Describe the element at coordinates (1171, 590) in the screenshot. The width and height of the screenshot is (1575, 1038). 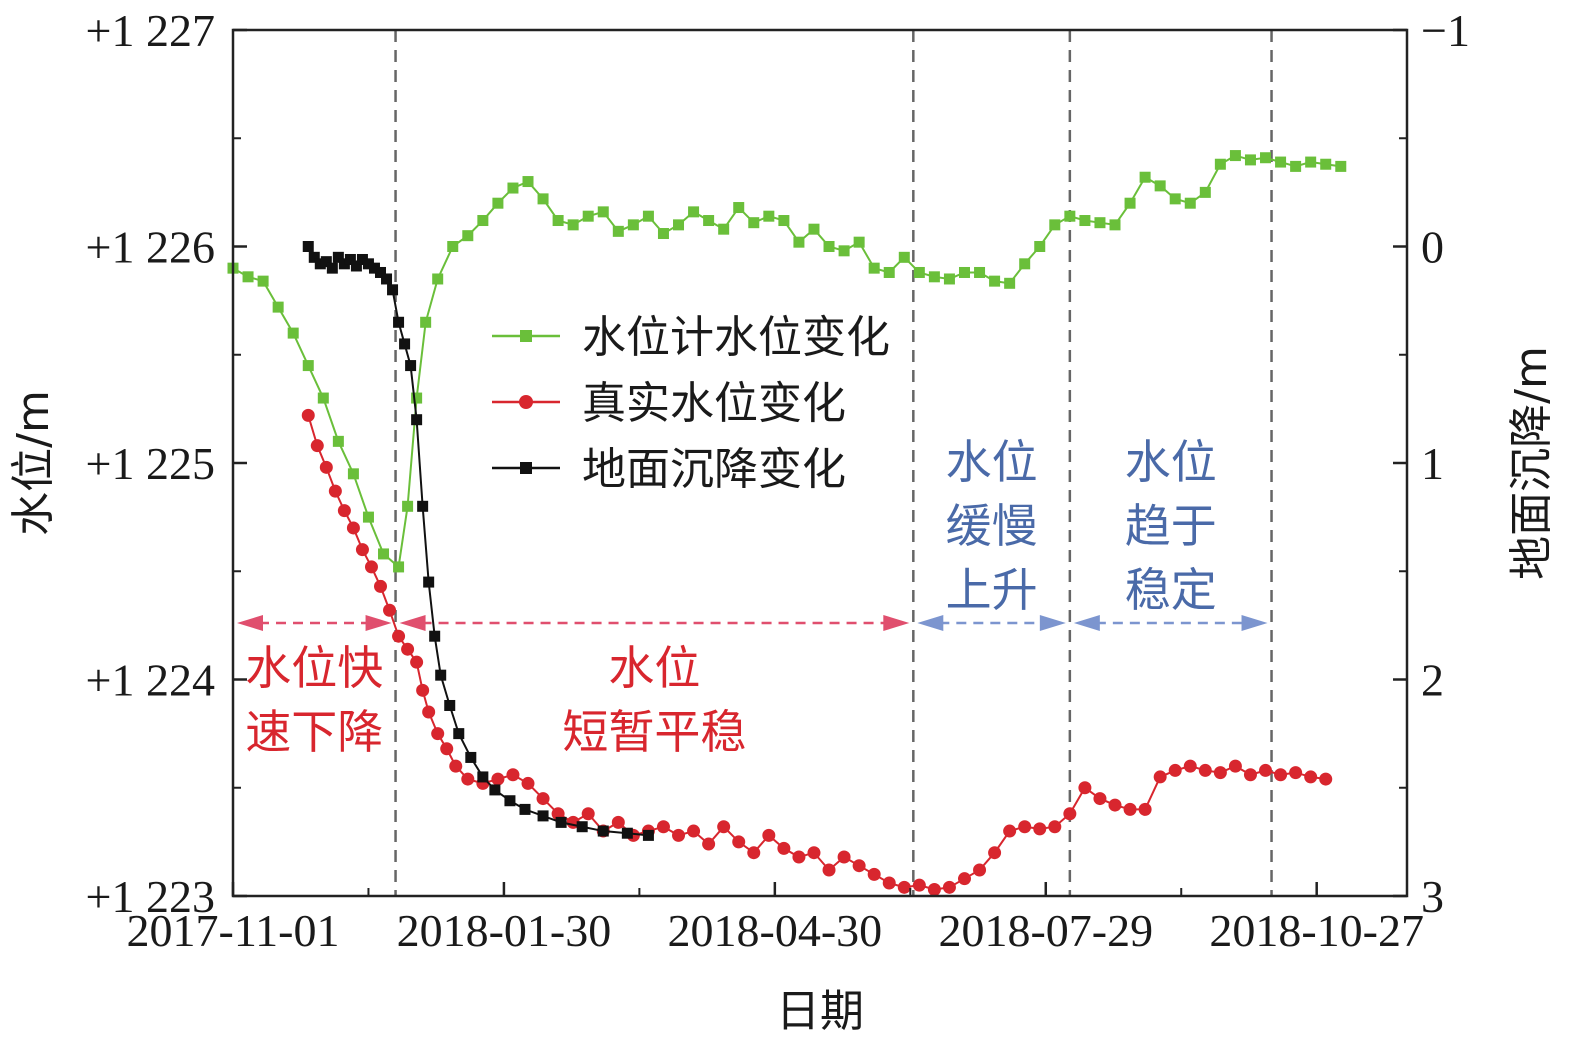
I see `phase-annotation: 稳定` at that location.